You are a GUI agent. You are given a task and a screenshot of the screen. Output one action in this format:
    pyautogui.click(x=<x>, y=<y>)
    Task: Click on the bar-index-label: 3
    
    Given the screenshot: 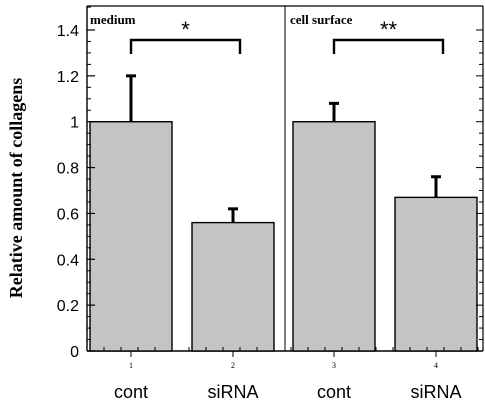 What is the action you would take?
    pyautogui.click(x=334, y=365)
    